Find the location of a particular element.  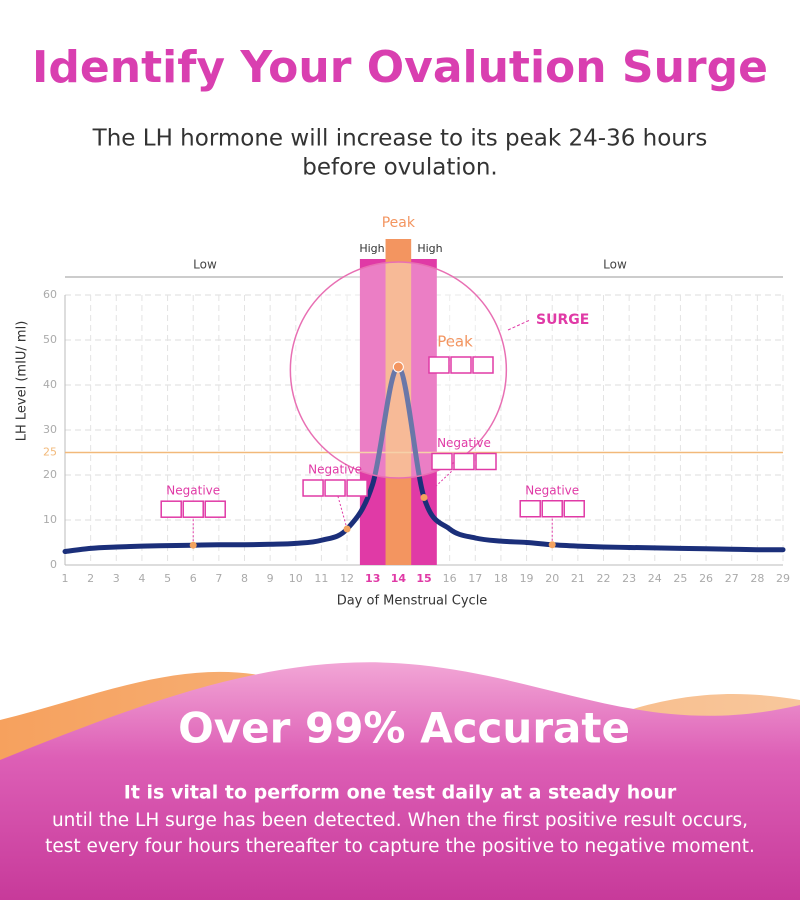

x-tick-label: 12 is located at coordinates (347, 578).